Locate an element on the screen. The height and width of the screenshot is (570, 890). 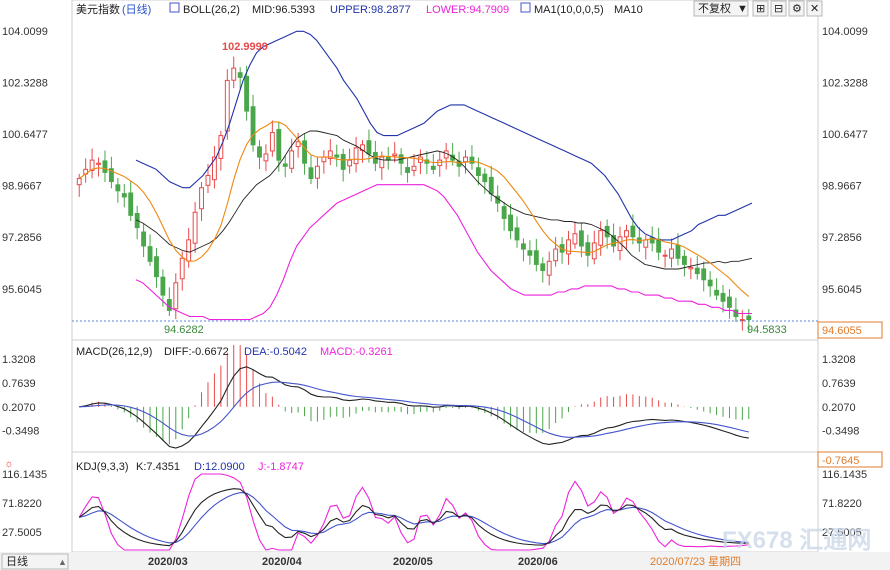
ma-toggle-icon is located at coordinates (525, 7).